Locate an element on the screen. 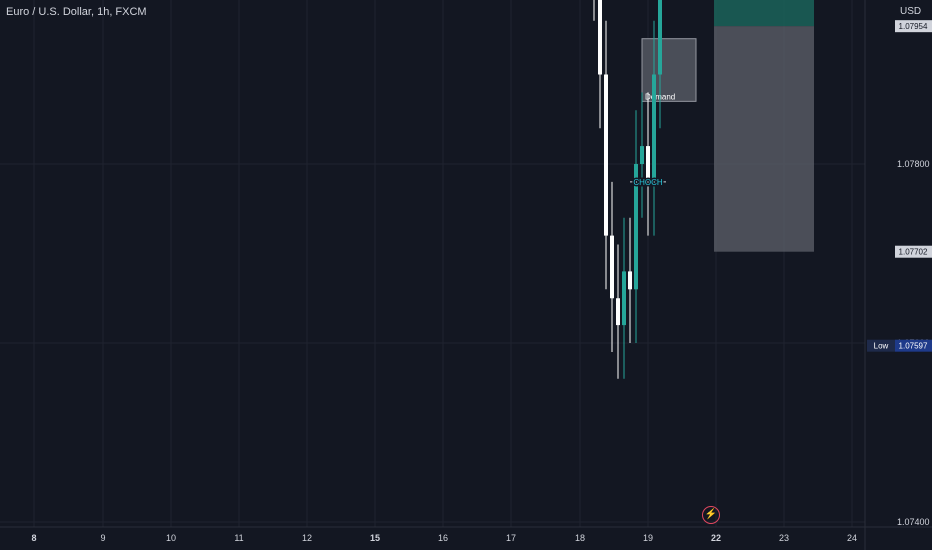  x-tick-label: 10 is located at coordinates (171, 538).